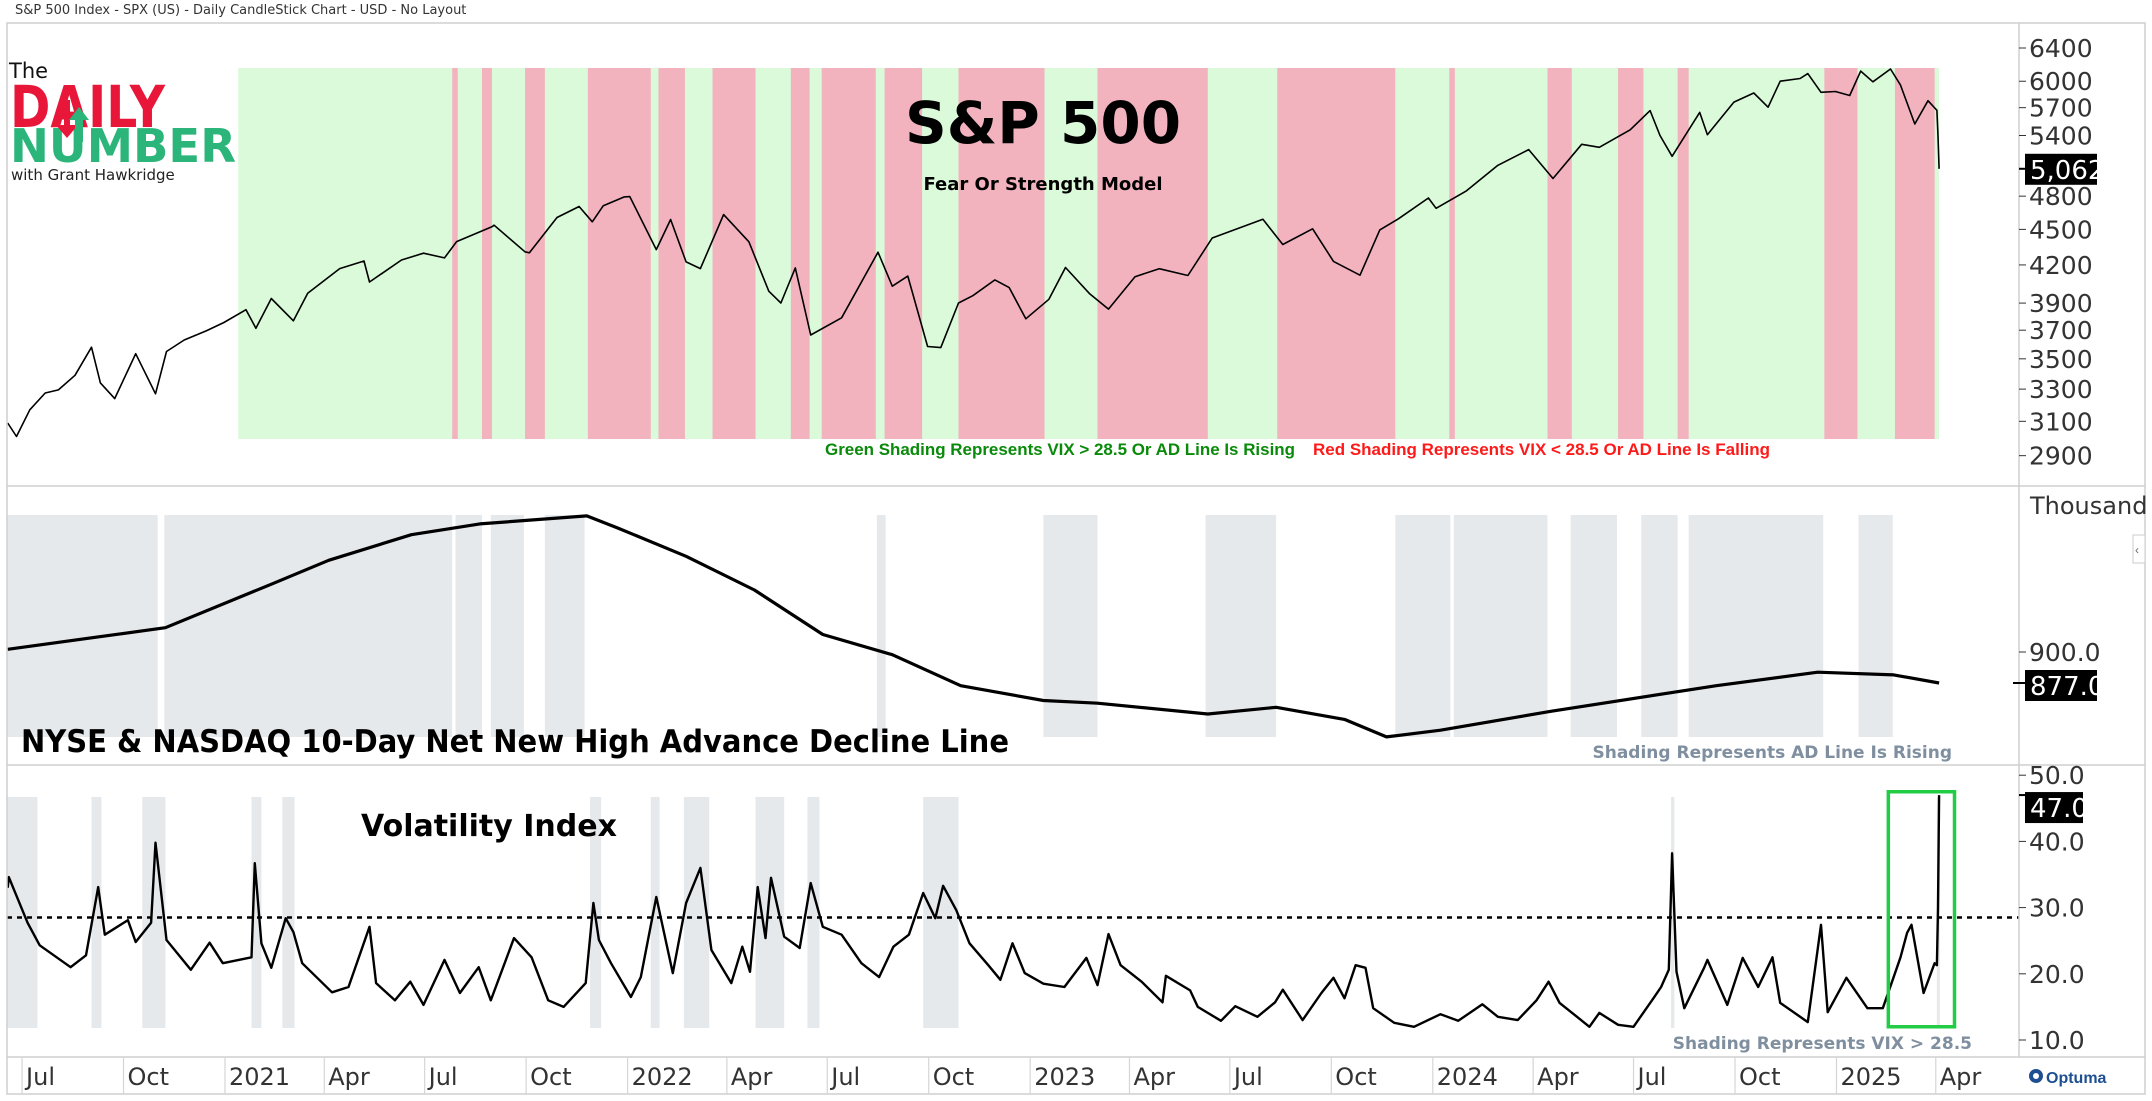  Describe the element at coordinates (2061, 196) in the screenshot. I see `price-axis-tick-label: 4800` at that location.